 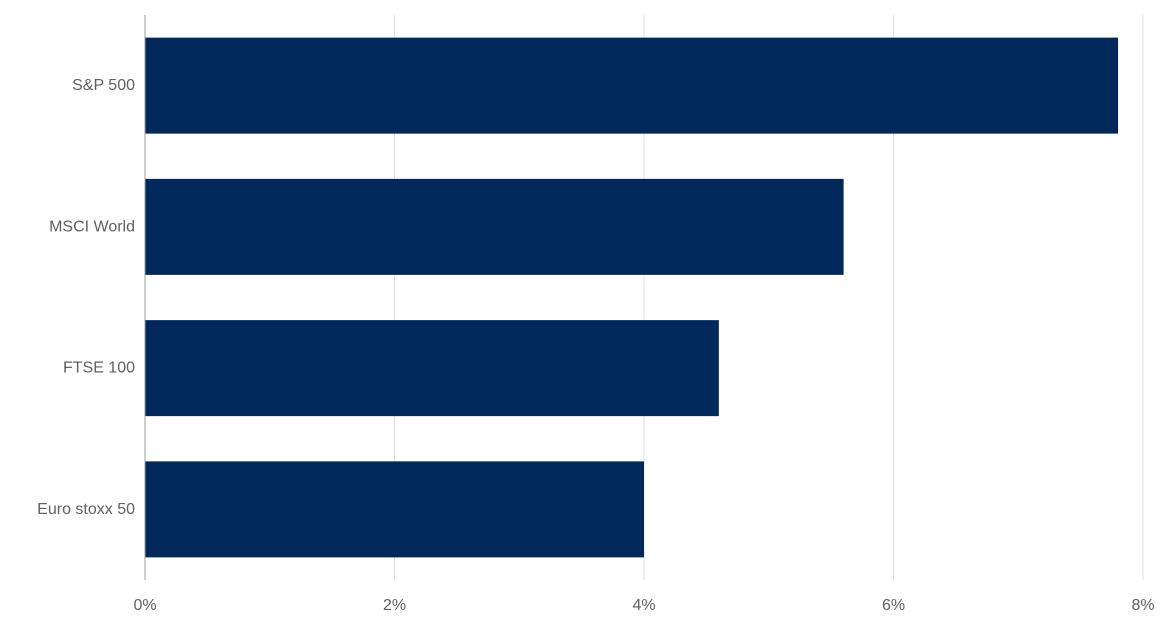 I want to click on x-tick-label-2: 4%, so click(x=643, y=605).